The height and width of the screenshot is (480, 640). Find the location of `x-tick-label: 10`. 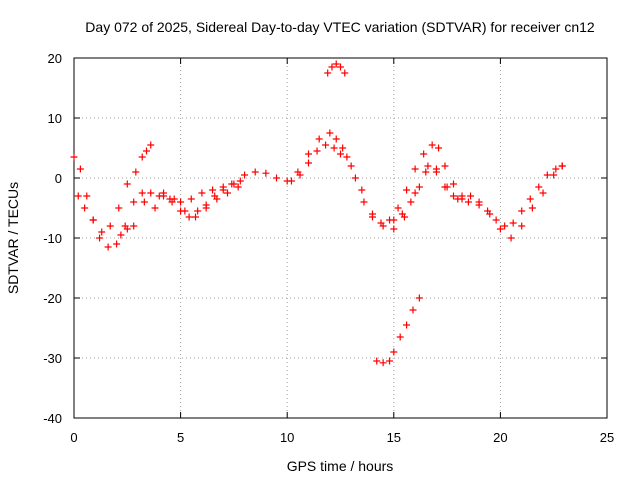

x-tick-label: 10 is located at coordinates (287, 437).